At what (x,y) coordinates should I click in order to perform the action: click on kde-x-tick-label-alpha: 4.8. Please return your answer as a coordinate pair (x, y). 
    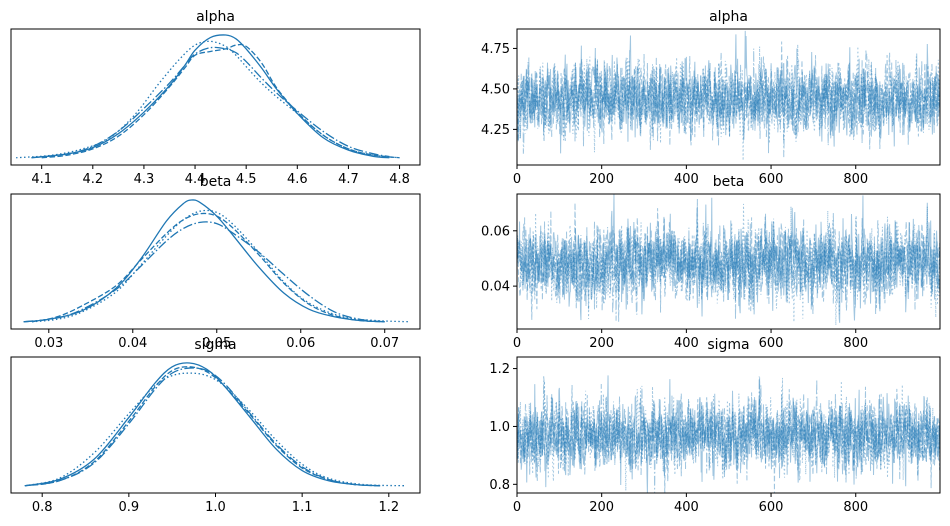
    Looking at the image, I should click on (399, 179).